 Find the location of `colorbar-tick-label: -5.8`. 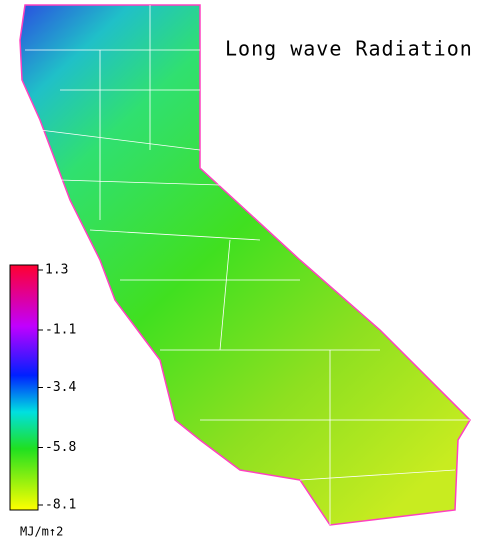

colorbar-tick-label: -5.8 is located at coordinates (60, 447).